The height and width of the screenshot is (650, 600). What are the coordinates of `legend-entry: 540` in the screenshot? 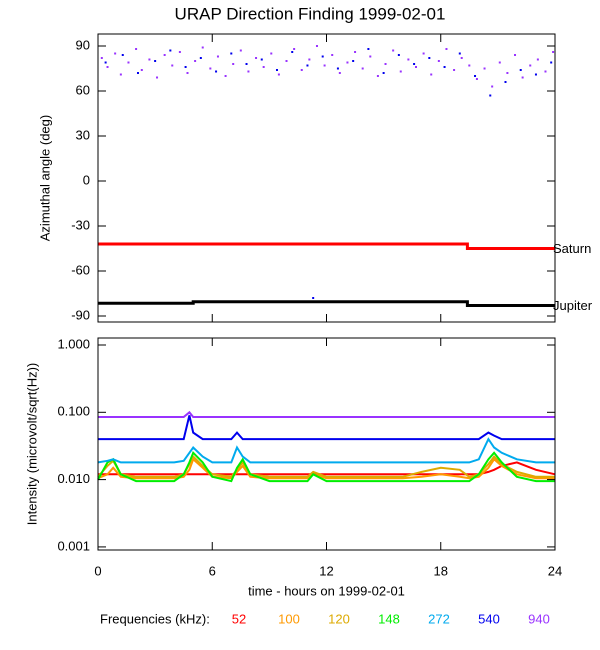 It's located at (489, 618).